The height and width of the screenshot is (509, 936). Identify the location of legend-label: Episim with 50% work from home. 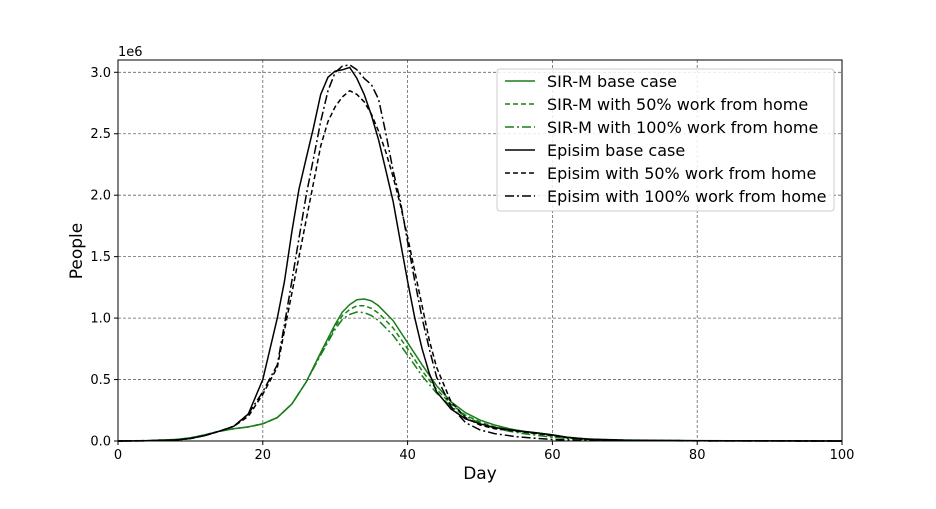
(681, 173).